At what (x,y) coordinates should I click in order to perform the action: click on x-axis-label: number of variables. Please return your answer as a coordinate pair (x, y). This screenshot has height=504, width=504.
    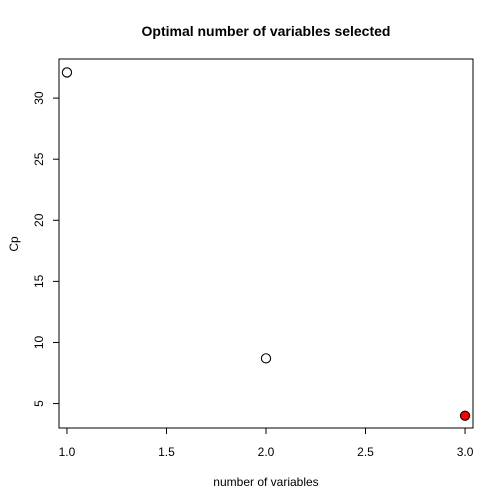
    Looking at the image, I should click on (265, 482).